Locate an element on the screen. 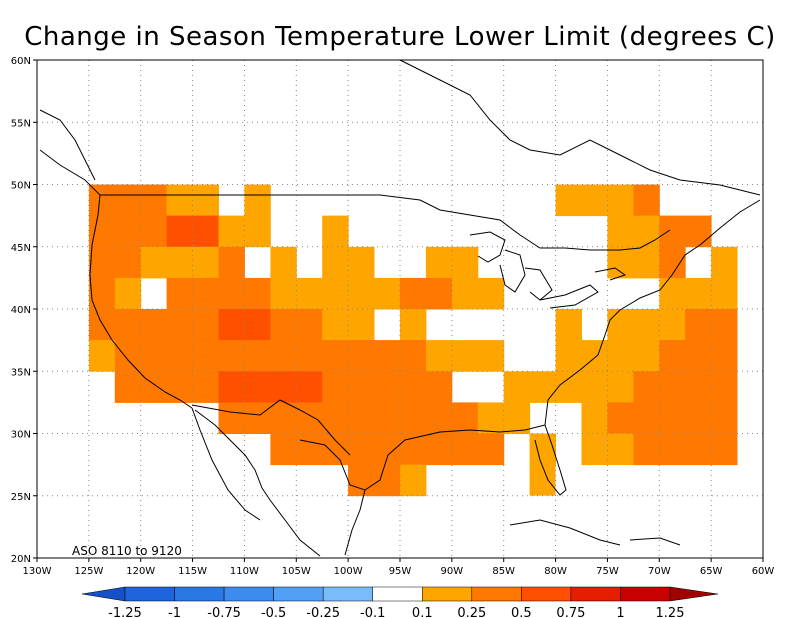  us-canada-border is located at coordinates (385, 222).